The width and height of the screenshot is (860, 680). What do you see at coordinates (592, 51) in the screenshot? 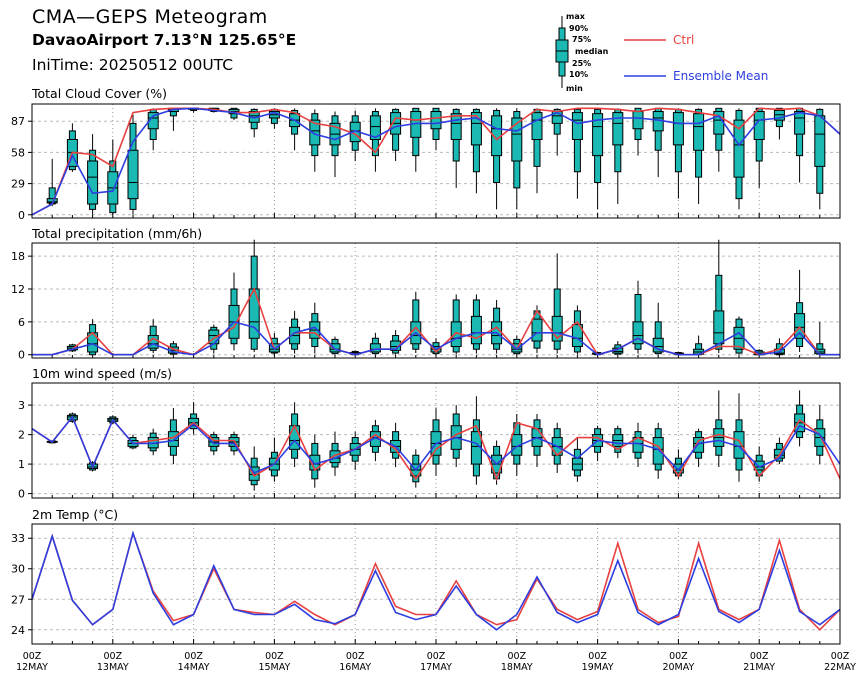
I see `legend-box-label: median` at bounding box center [592, 51].